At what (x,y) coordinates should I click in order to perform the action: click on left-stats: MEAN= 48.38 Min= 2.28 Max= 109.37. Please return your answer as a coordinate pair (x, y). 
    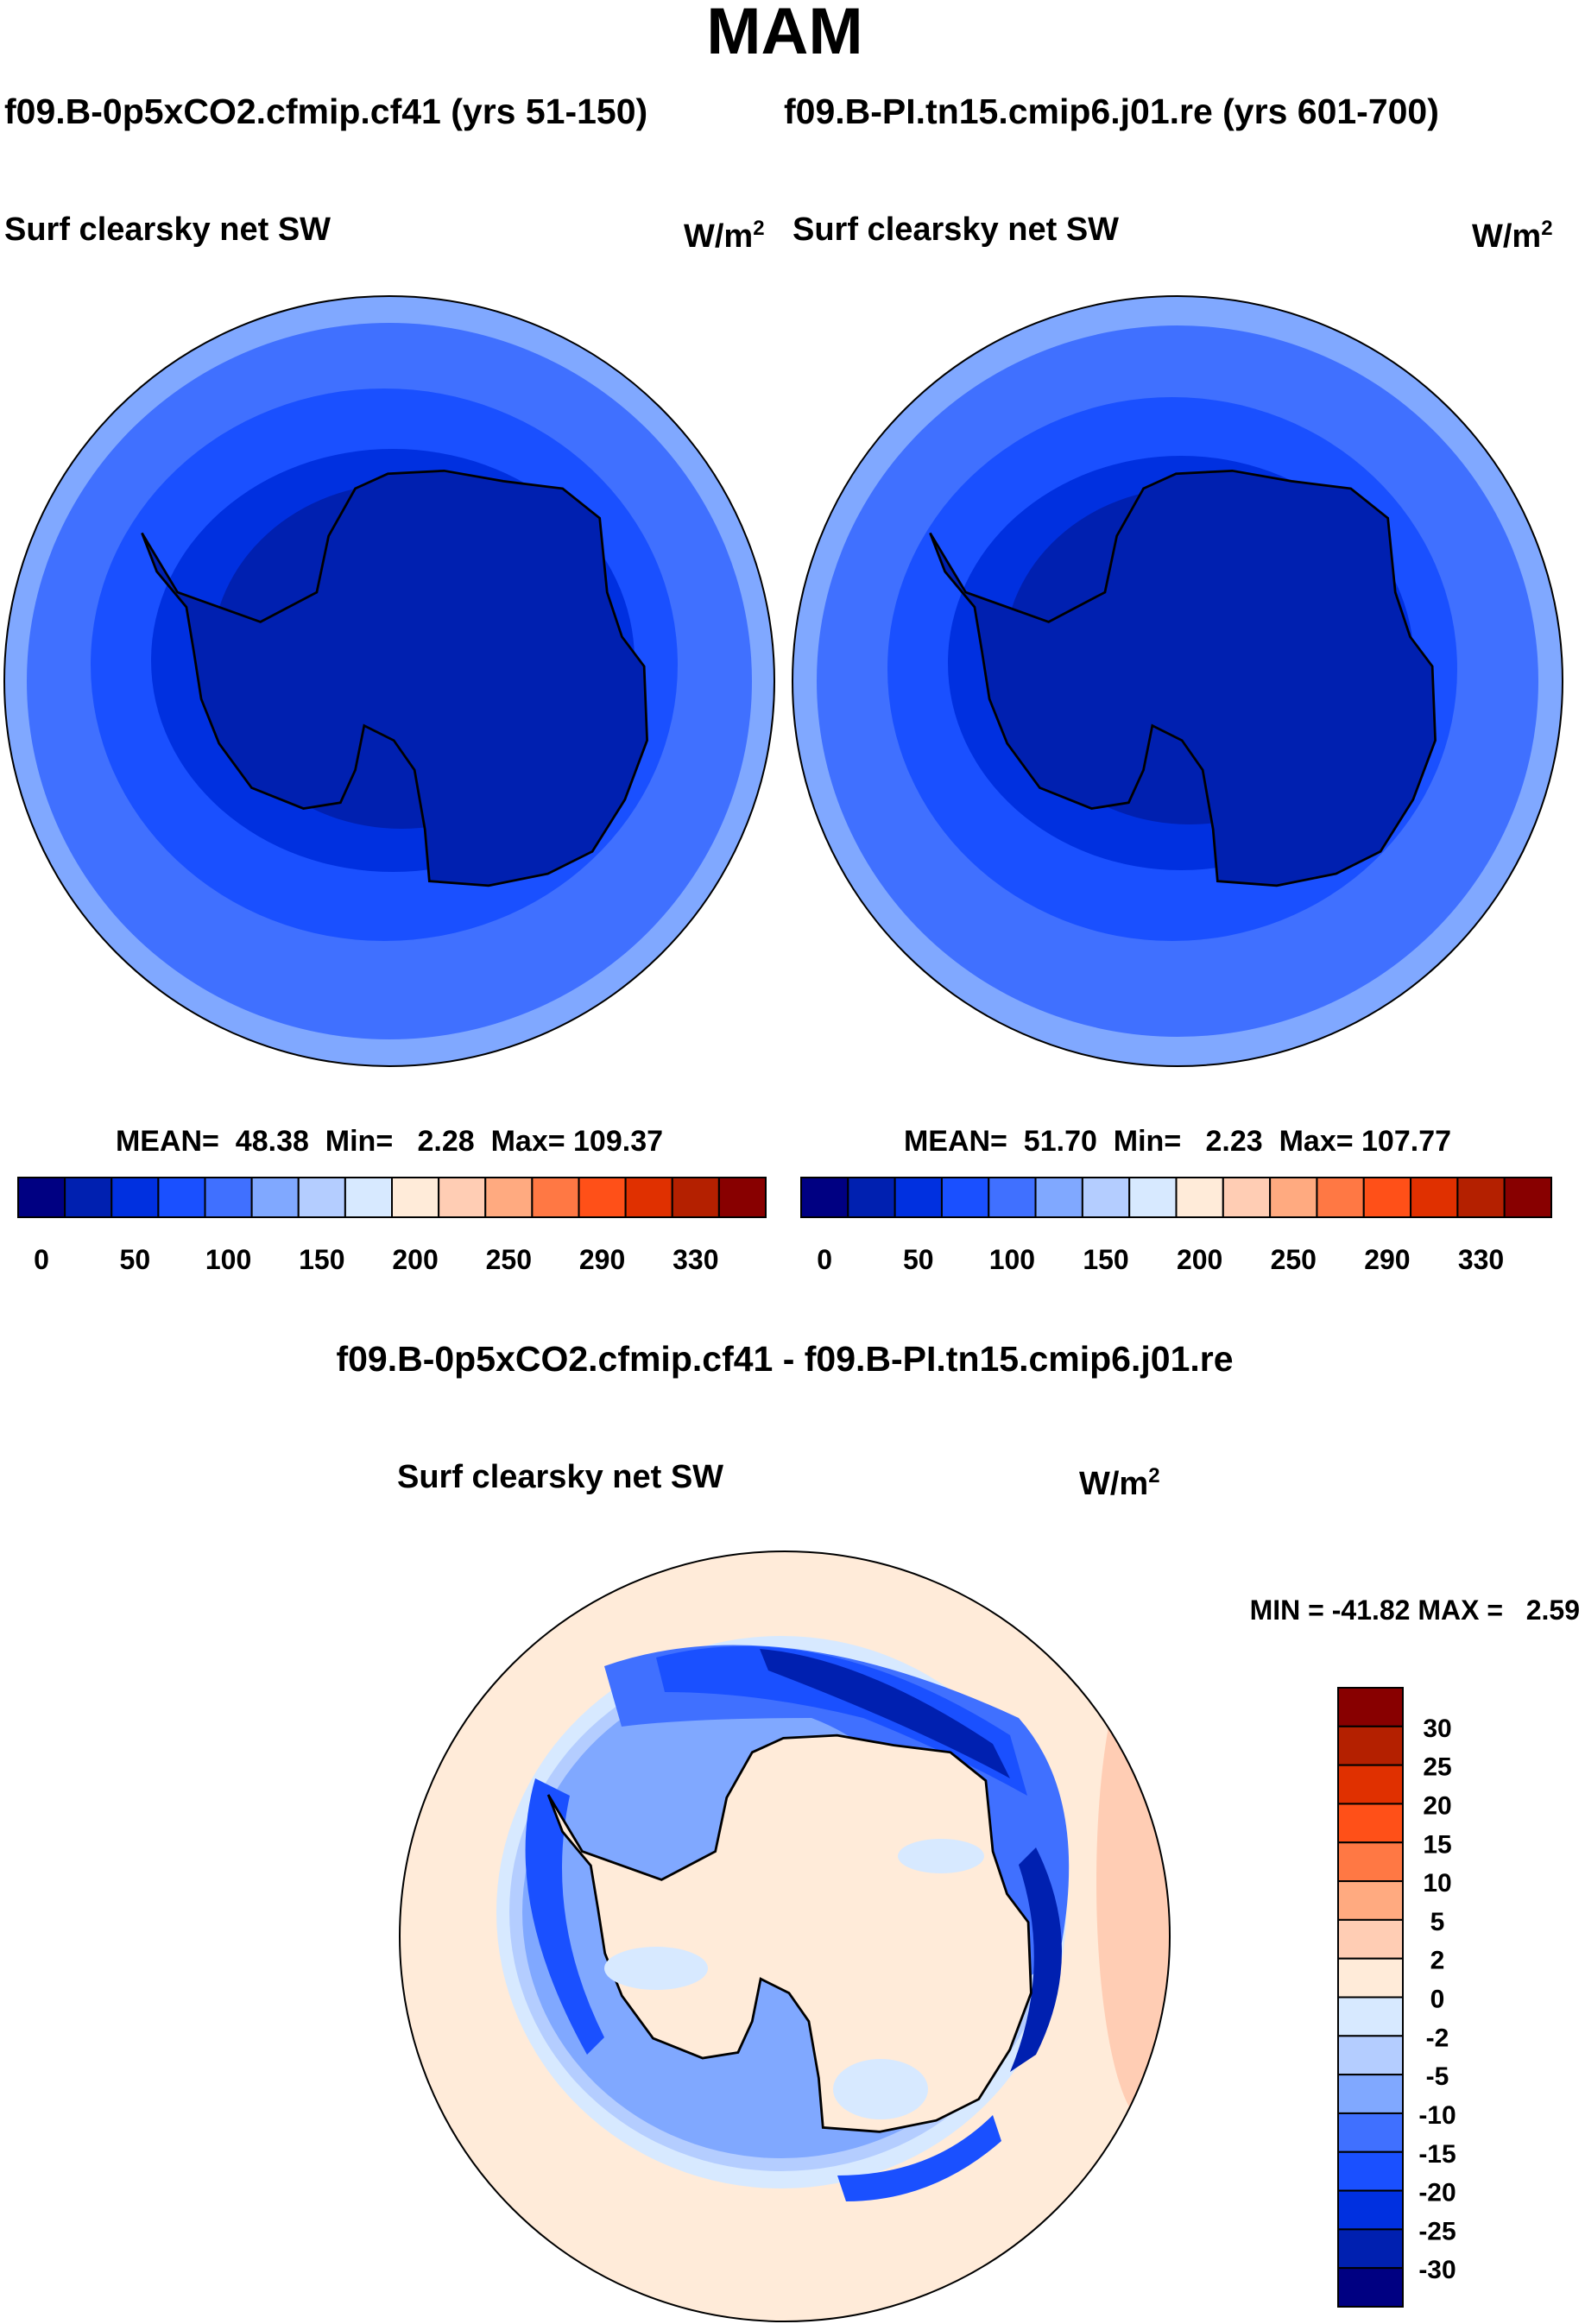
    Looking at the image, I should click on (389, 1141).